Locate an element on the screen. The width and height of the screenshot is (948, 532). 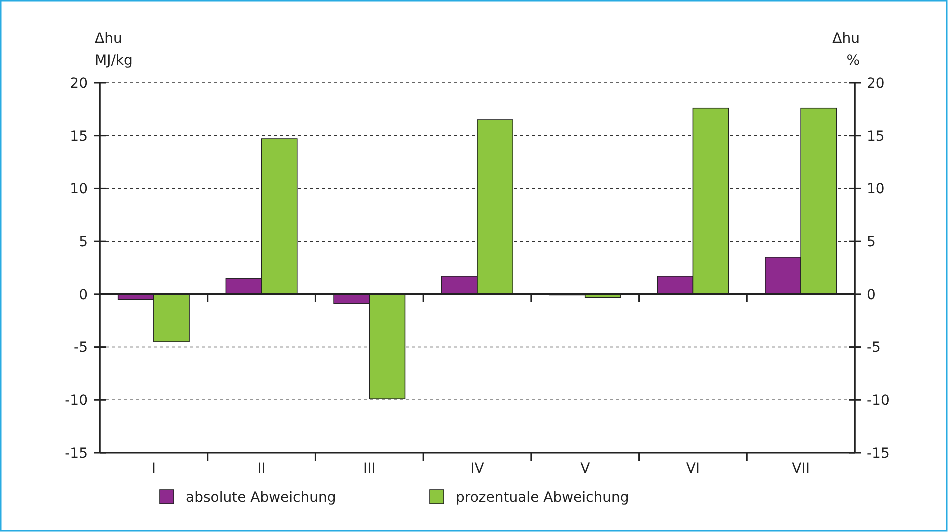
y2-axis-title: Δhu % is located at coordinates (846, 50).